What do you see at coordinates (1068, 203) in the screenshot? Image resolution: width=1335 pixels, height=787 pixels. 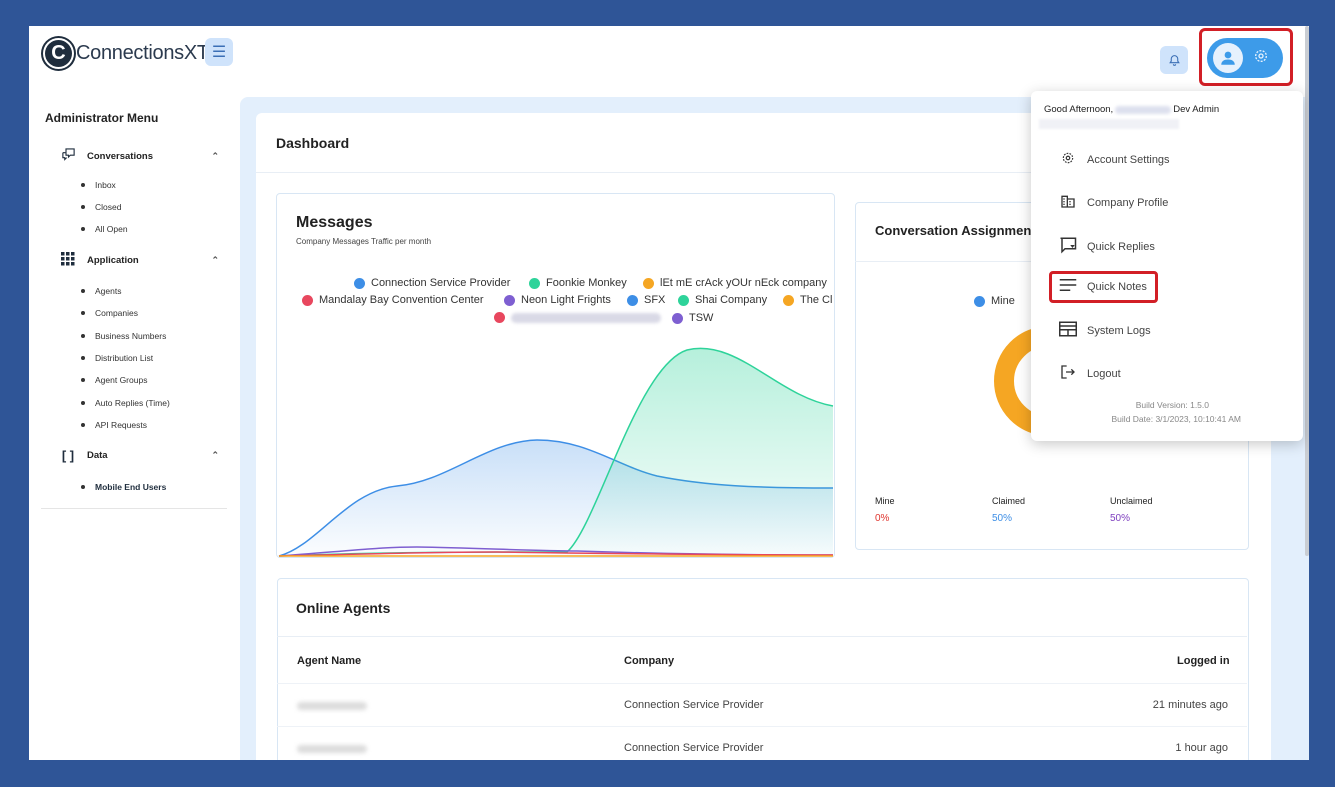 I see `building-icon` at bounding box center [1068, 203].